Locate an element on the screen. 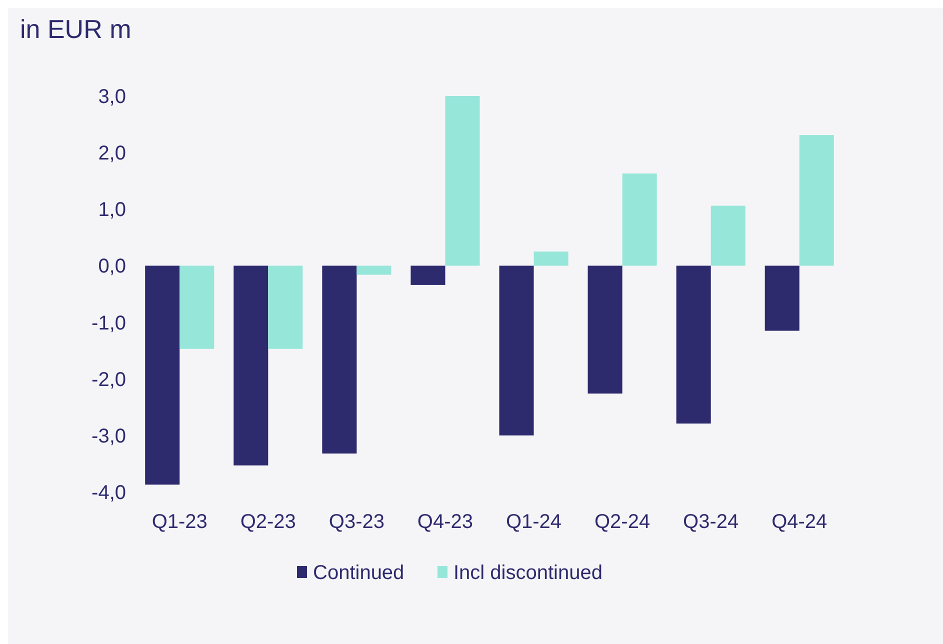 Image resolution: width=943 pixels, height=644 pixels. y-tick-label: 3,0 is located at coordinates (112, 97).